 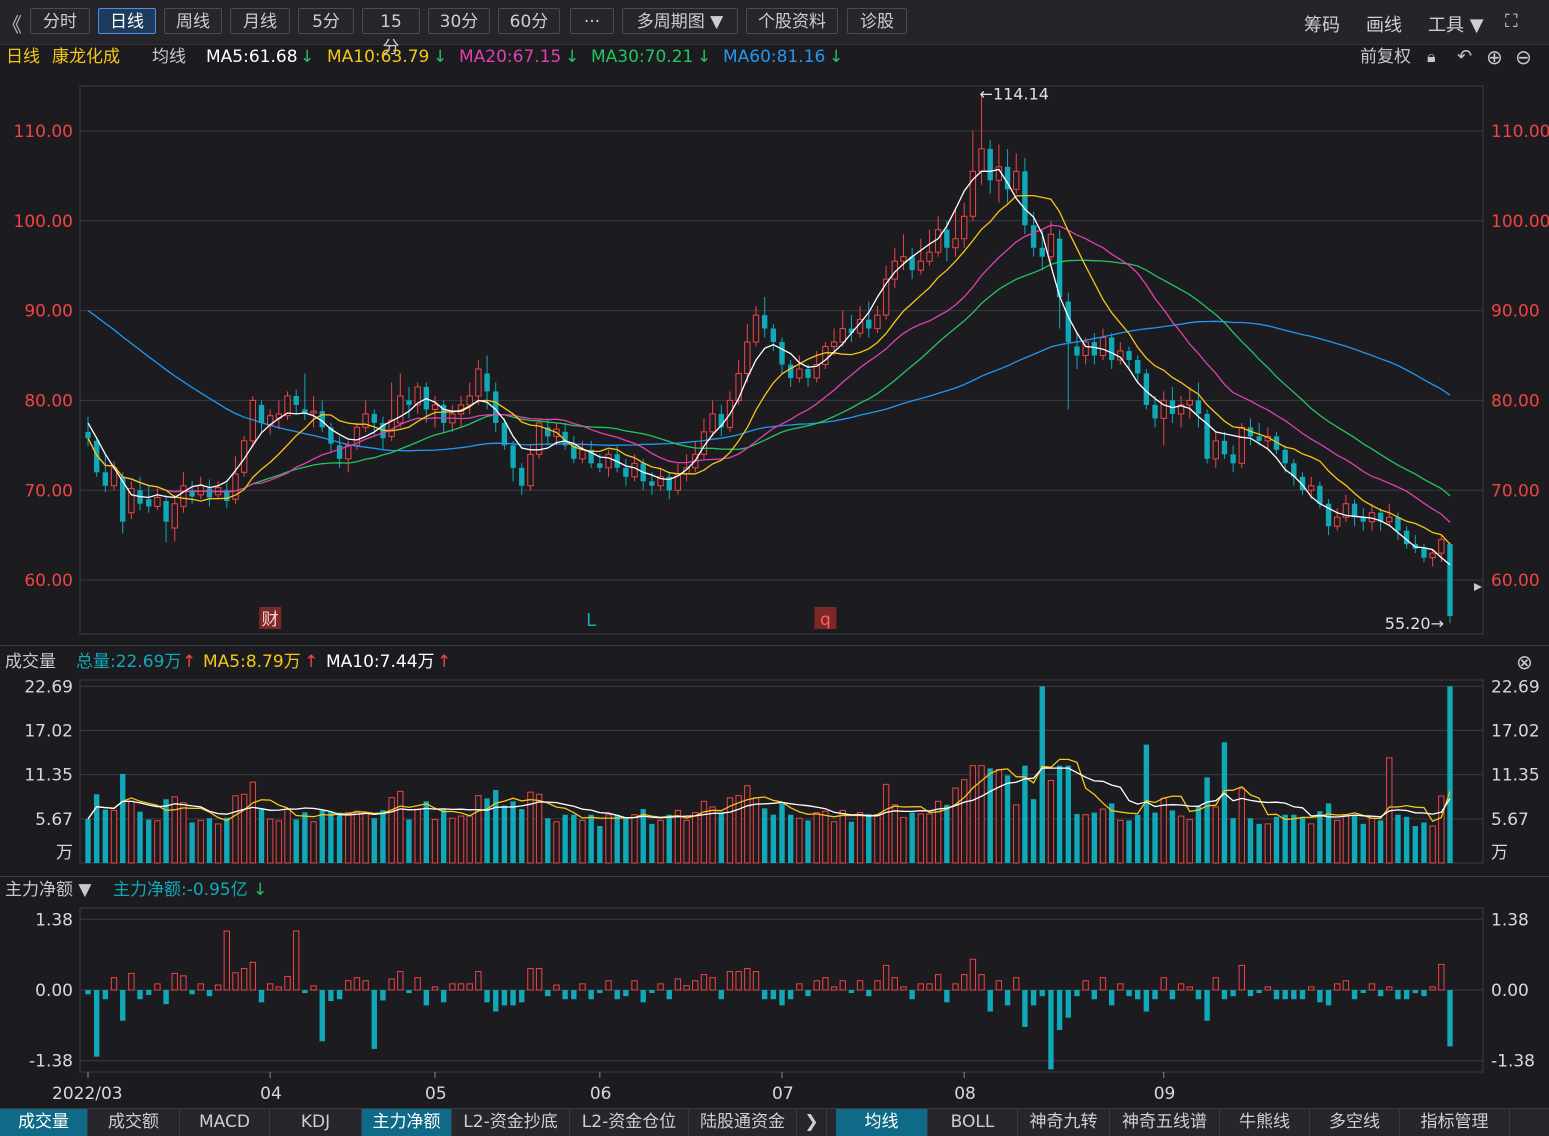 What do you see at coordinates (30, 662) in the screenshot?
I see `volume-title: 成交量` at bounding box center [30, 662].